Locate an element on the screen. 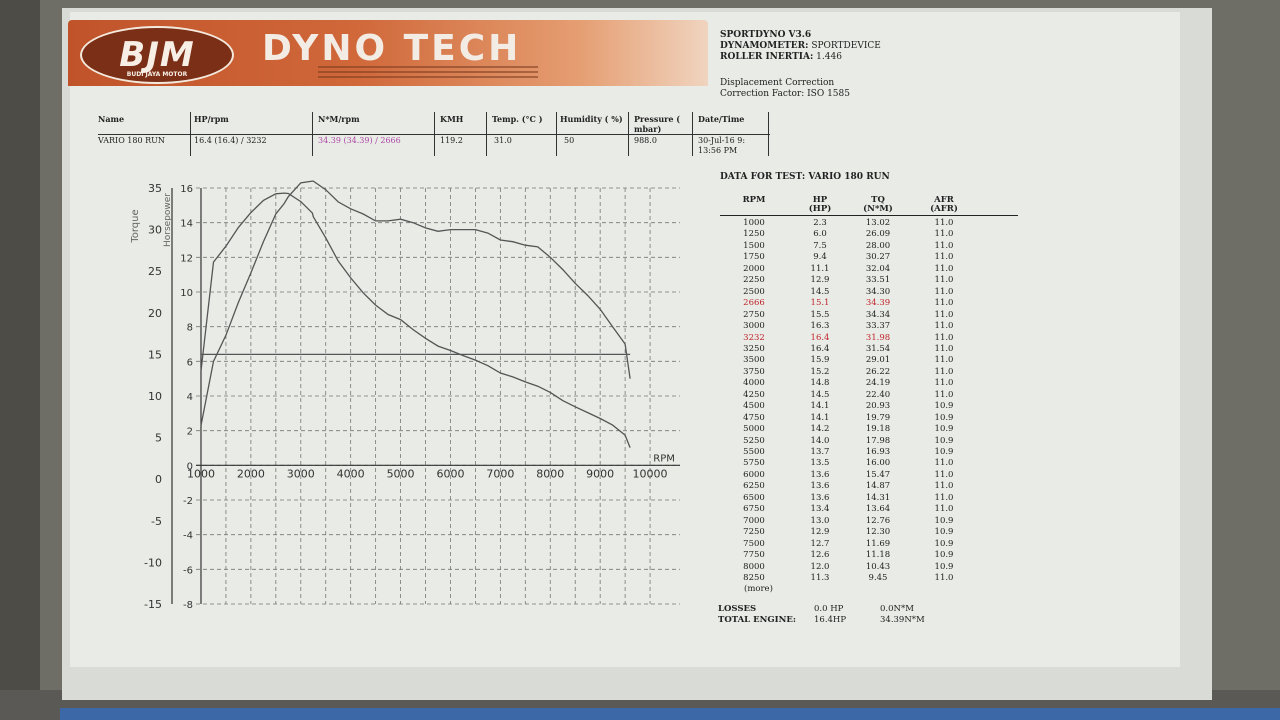 The image size is (1280, 720). torque-tick-label: -10 is located at coordinates (153, 562).